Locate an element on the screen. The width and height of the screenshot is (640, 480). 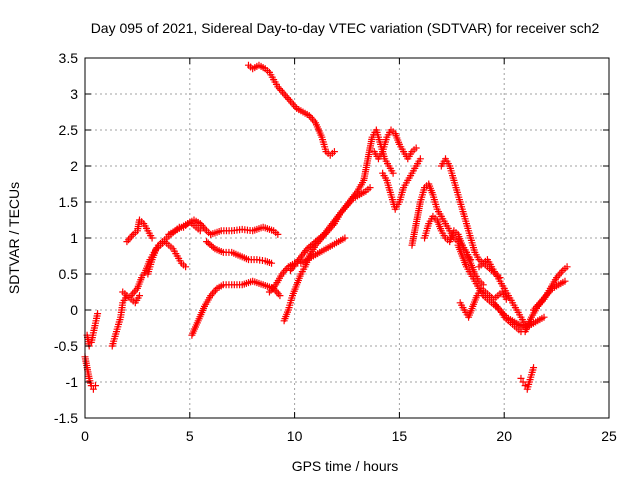
y-tick-label: 2 is located at coordinates (74, 166).